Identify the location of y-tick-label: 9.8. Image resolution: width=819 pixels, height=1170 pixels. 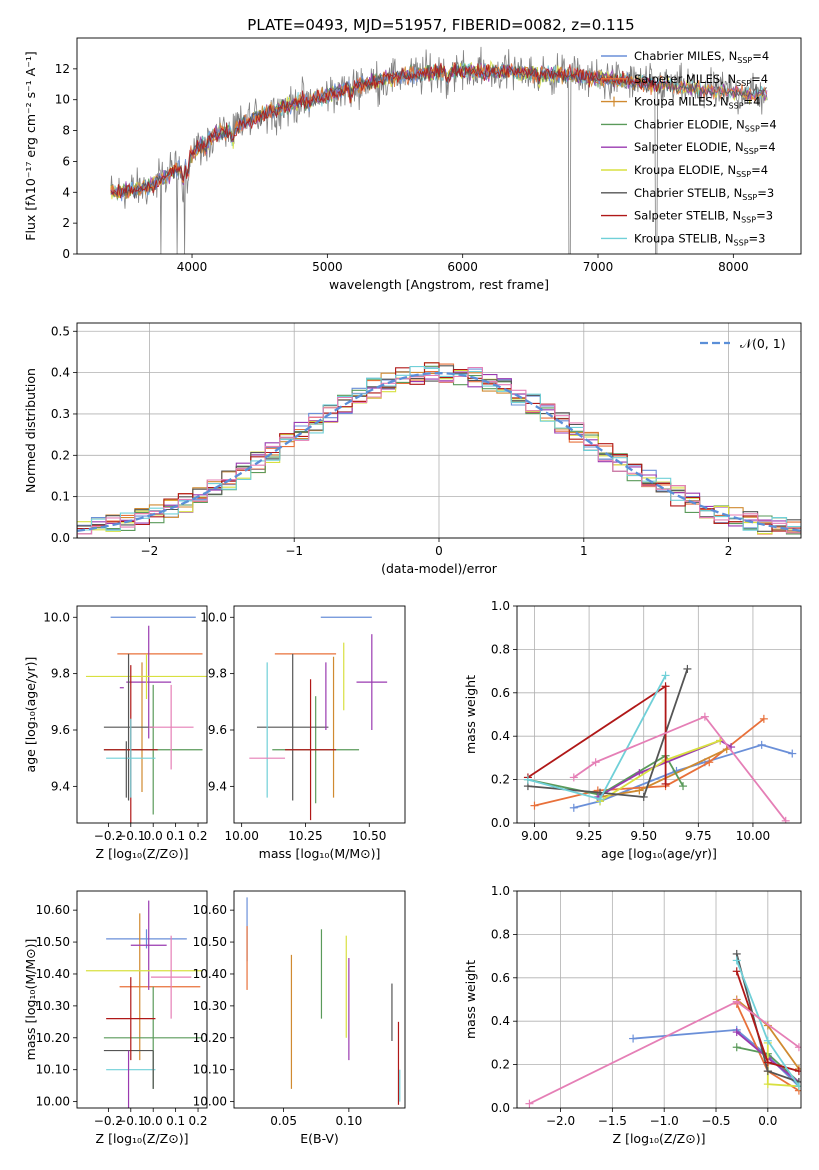
(217, 674).